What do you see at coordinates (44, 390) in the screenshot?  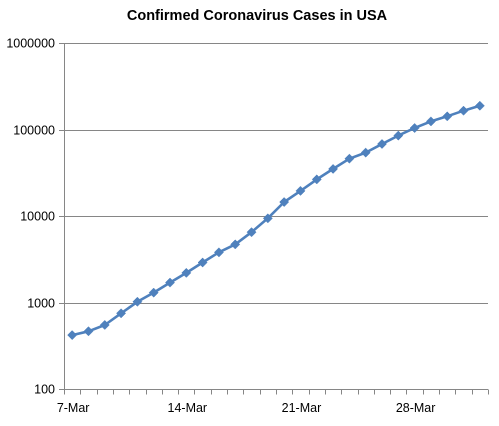 I see `y-tick-label: 100` at bounding box center [44, 390].